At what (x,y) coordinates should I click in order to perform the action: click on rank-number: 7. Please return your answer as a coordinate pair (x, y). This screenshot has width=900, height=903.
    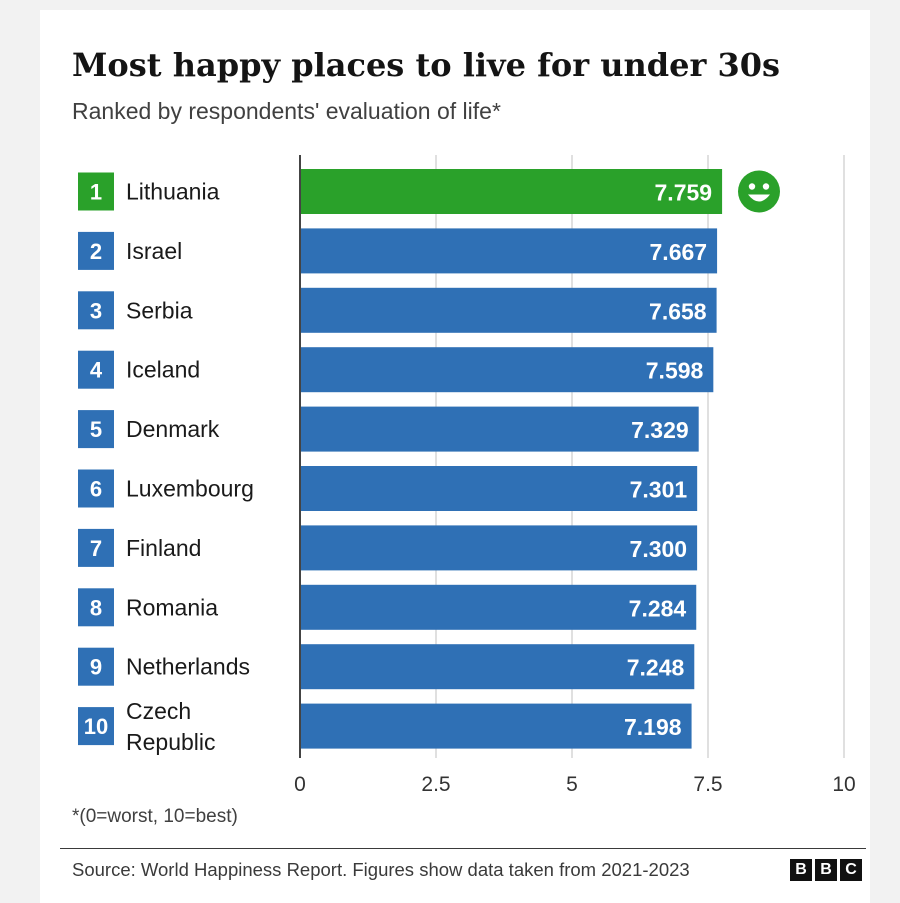
    Looking at the image, I should click on (96, 548).